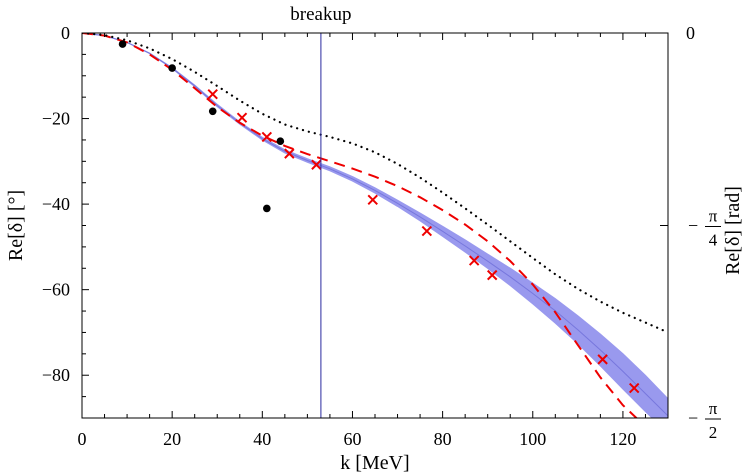  Describe the element at coordinates (56, 204) in the screenshot. I see `y-tick-label: −40` at that location.